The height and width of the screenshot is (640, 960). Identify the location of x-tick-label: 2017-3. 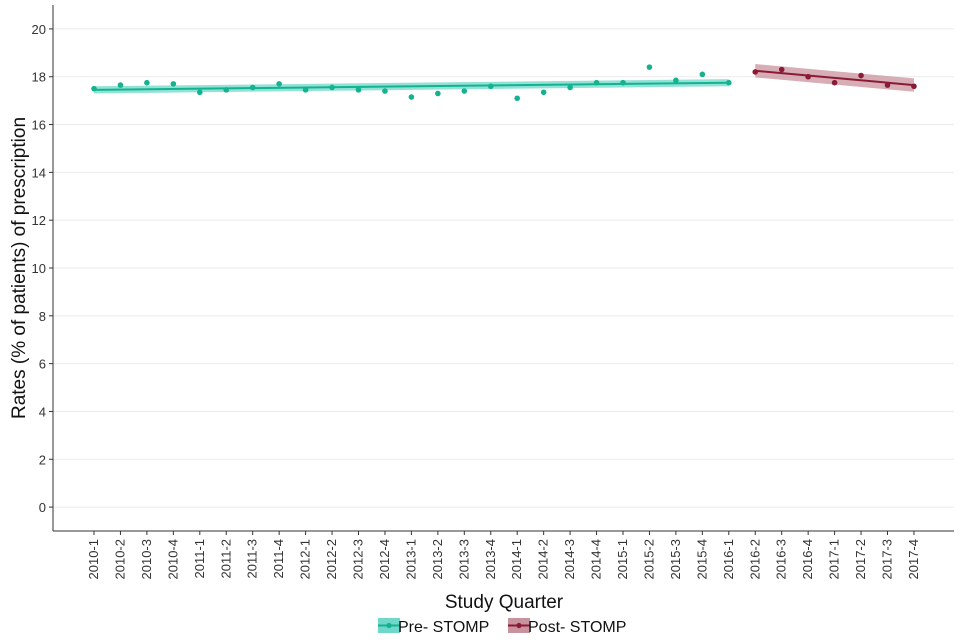
(887, 559).